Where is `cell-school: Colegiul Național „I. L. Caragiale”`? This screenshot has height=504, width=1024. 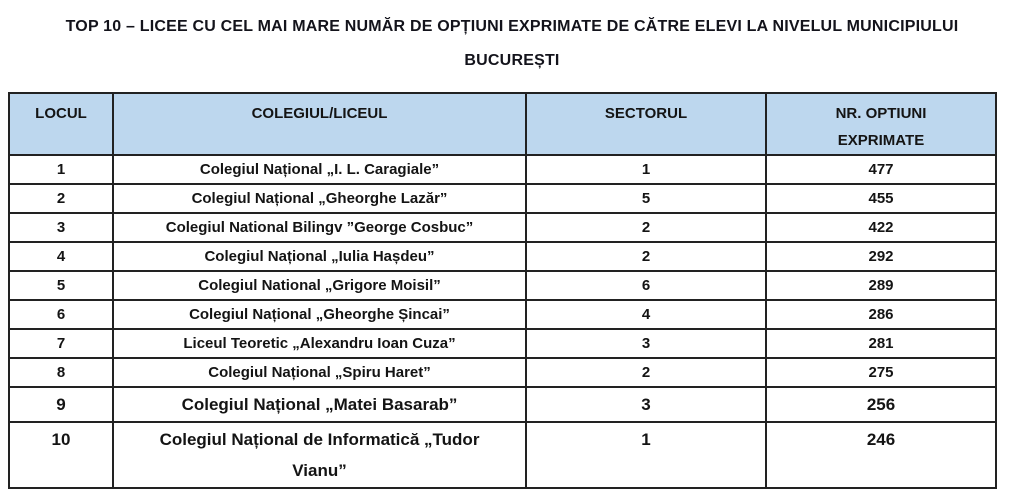 cell-school: Colegiul Național „I. L. Caragiale” is located at coordinates (319, 169).